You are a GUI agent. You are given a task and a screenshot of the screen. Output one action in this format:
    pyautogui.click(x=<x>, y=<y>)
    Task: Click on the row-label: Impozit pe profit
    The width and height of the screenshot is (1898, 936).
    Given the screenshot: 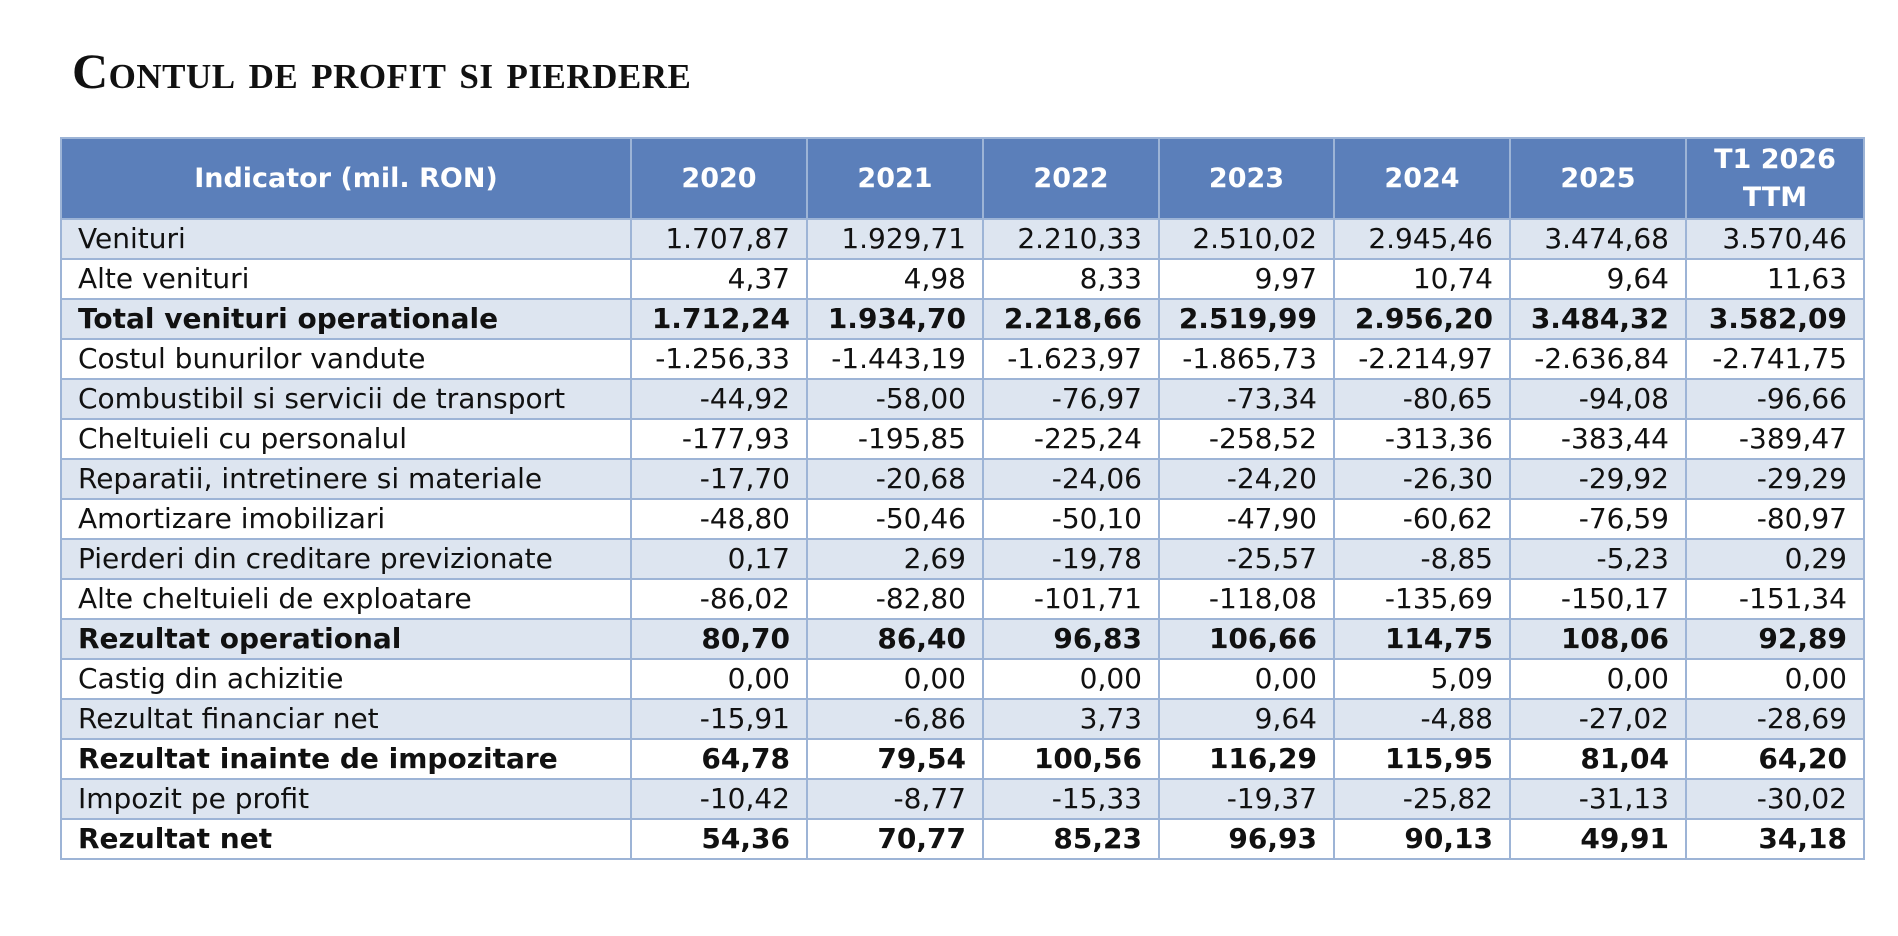 What is the action you would take?
    pyautogui.click(x=346, y=799)
    